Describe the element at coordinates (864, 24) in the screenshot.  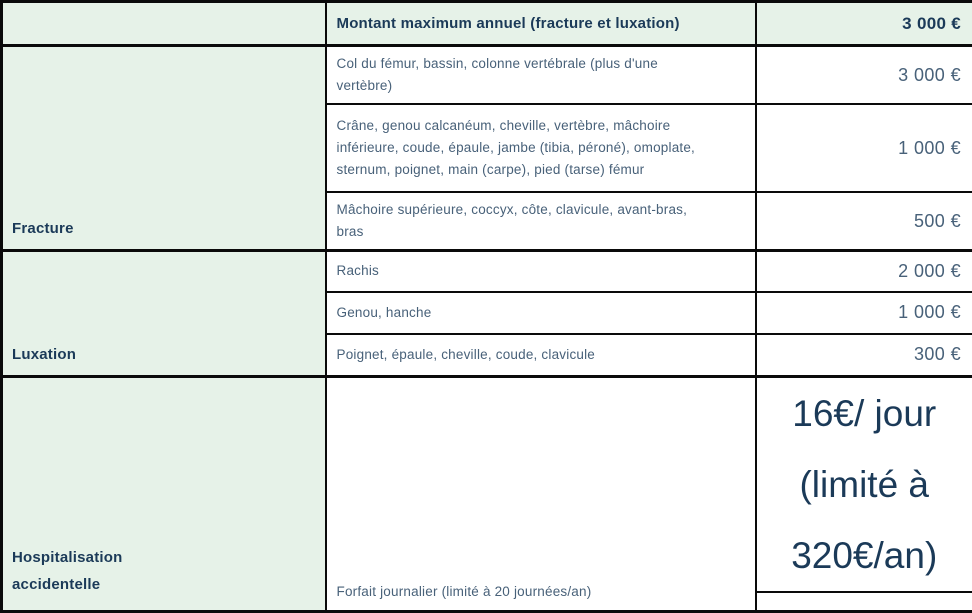
I see `header-max-amount: 3 000 €` at that location.